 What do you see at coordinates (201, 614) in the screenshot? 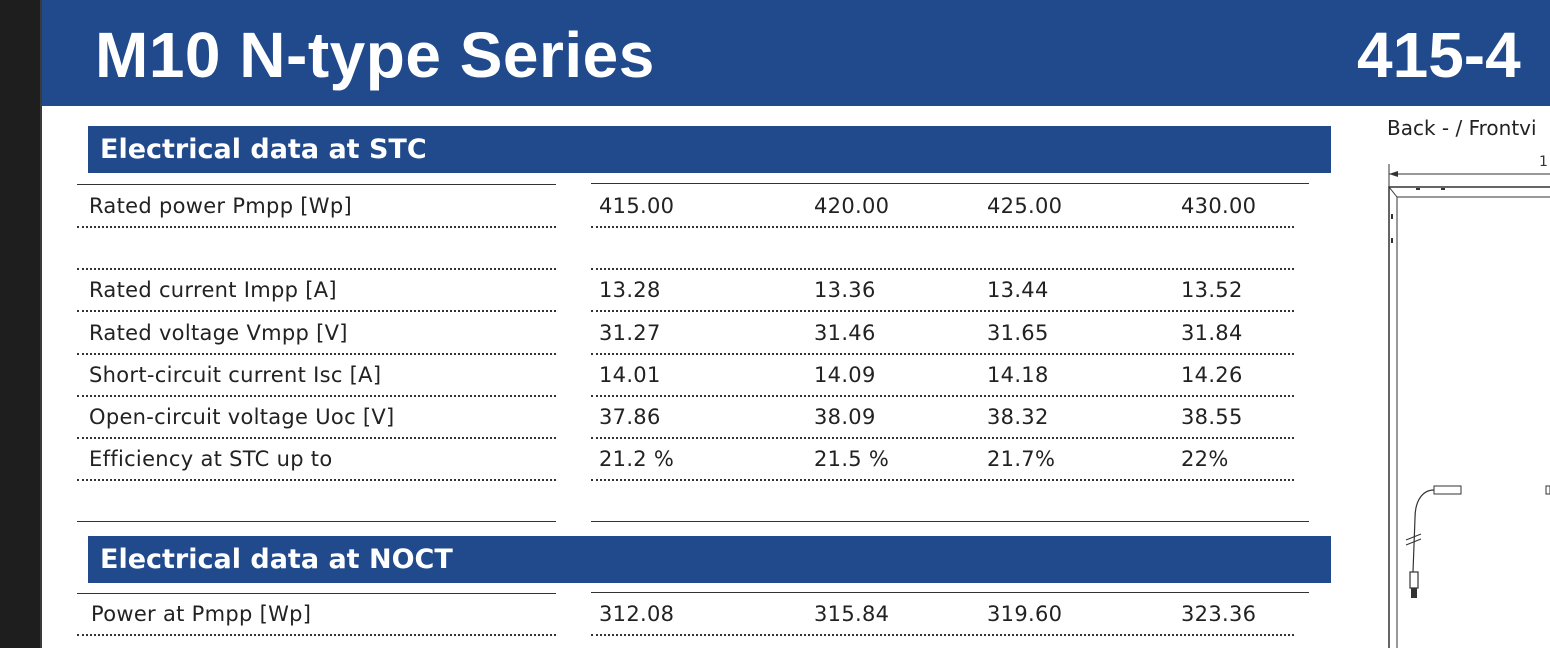
I see `row-label: Power at Pmpp [Wp]` at bounding box center [201, 614].